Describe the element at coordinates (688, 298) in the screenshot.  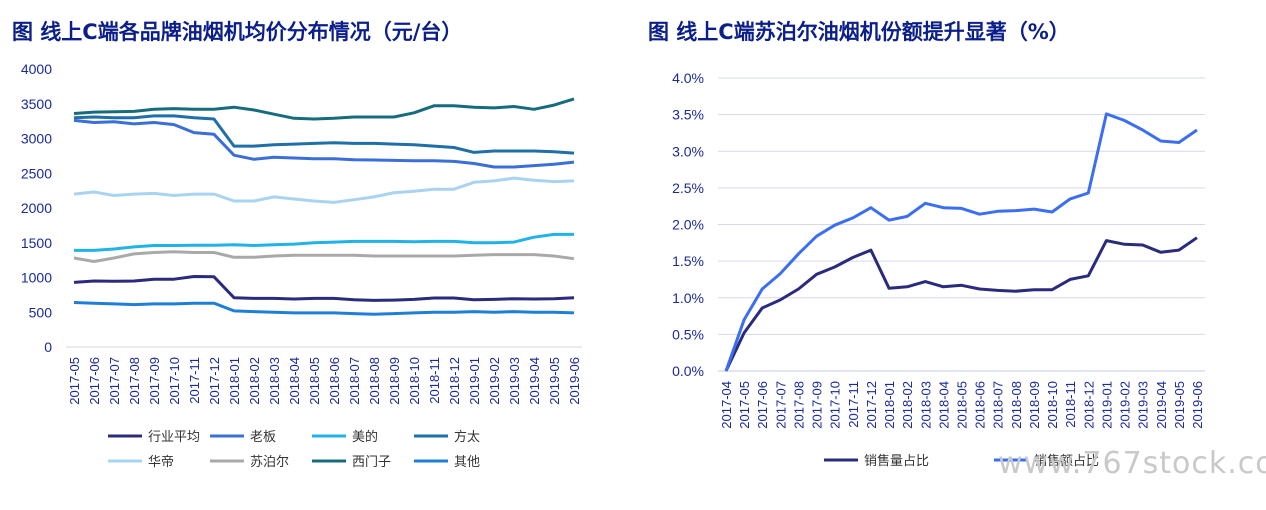
I see `right-chart-y-tick-label: 1.0%` at that location.